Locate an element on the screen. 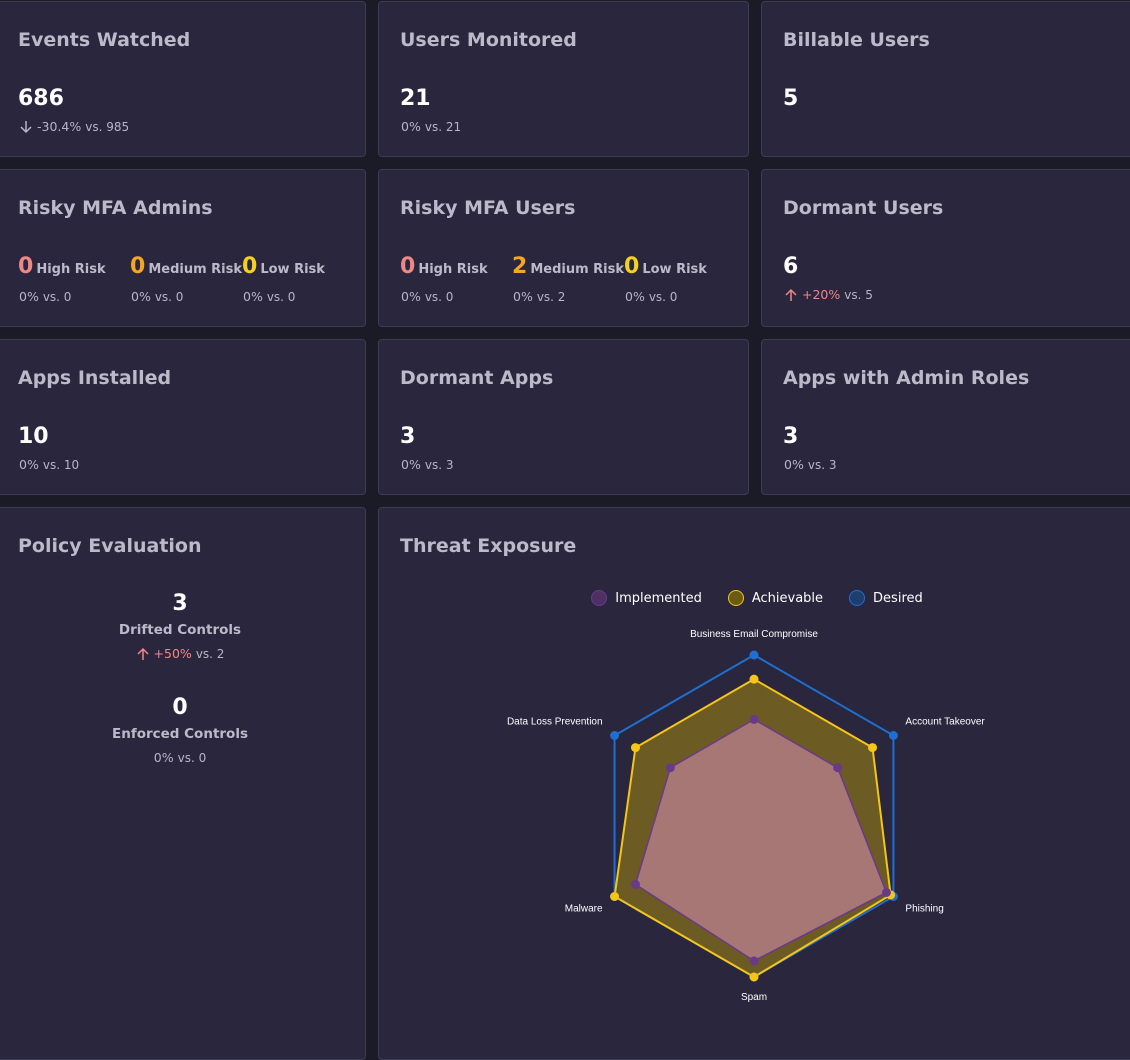  medium-risk-stat: 2 Medium Risk 0% vs. 2 is located at coordinates (568, 279).